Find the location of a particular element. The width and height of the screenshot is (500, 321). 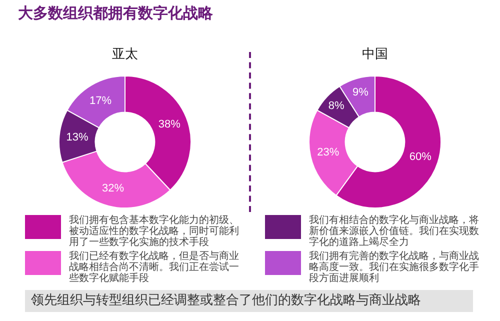

chart-title: 亚太 is located at coordinates (125, 54).